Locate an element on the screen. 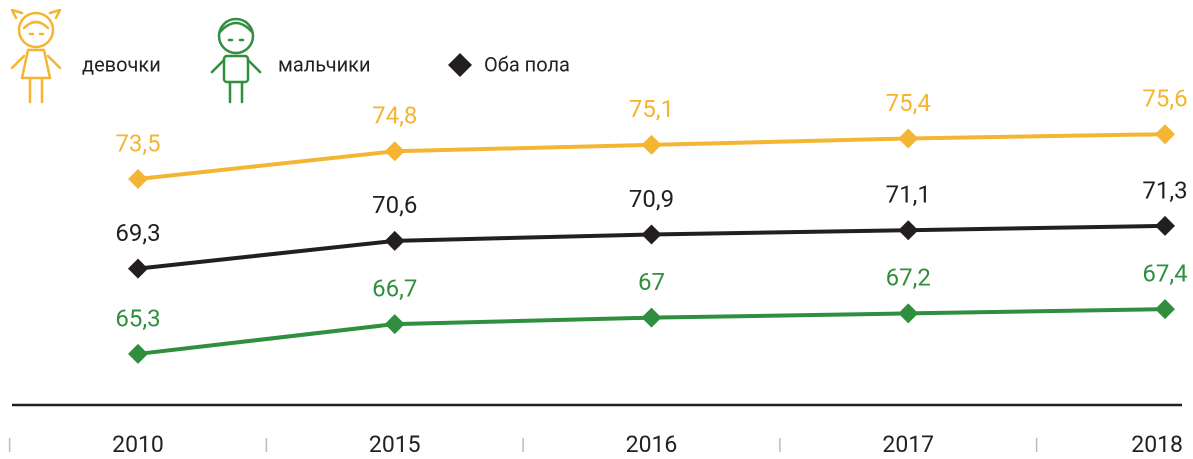  data-label: 65,3 is located at coordinates (137, 318).